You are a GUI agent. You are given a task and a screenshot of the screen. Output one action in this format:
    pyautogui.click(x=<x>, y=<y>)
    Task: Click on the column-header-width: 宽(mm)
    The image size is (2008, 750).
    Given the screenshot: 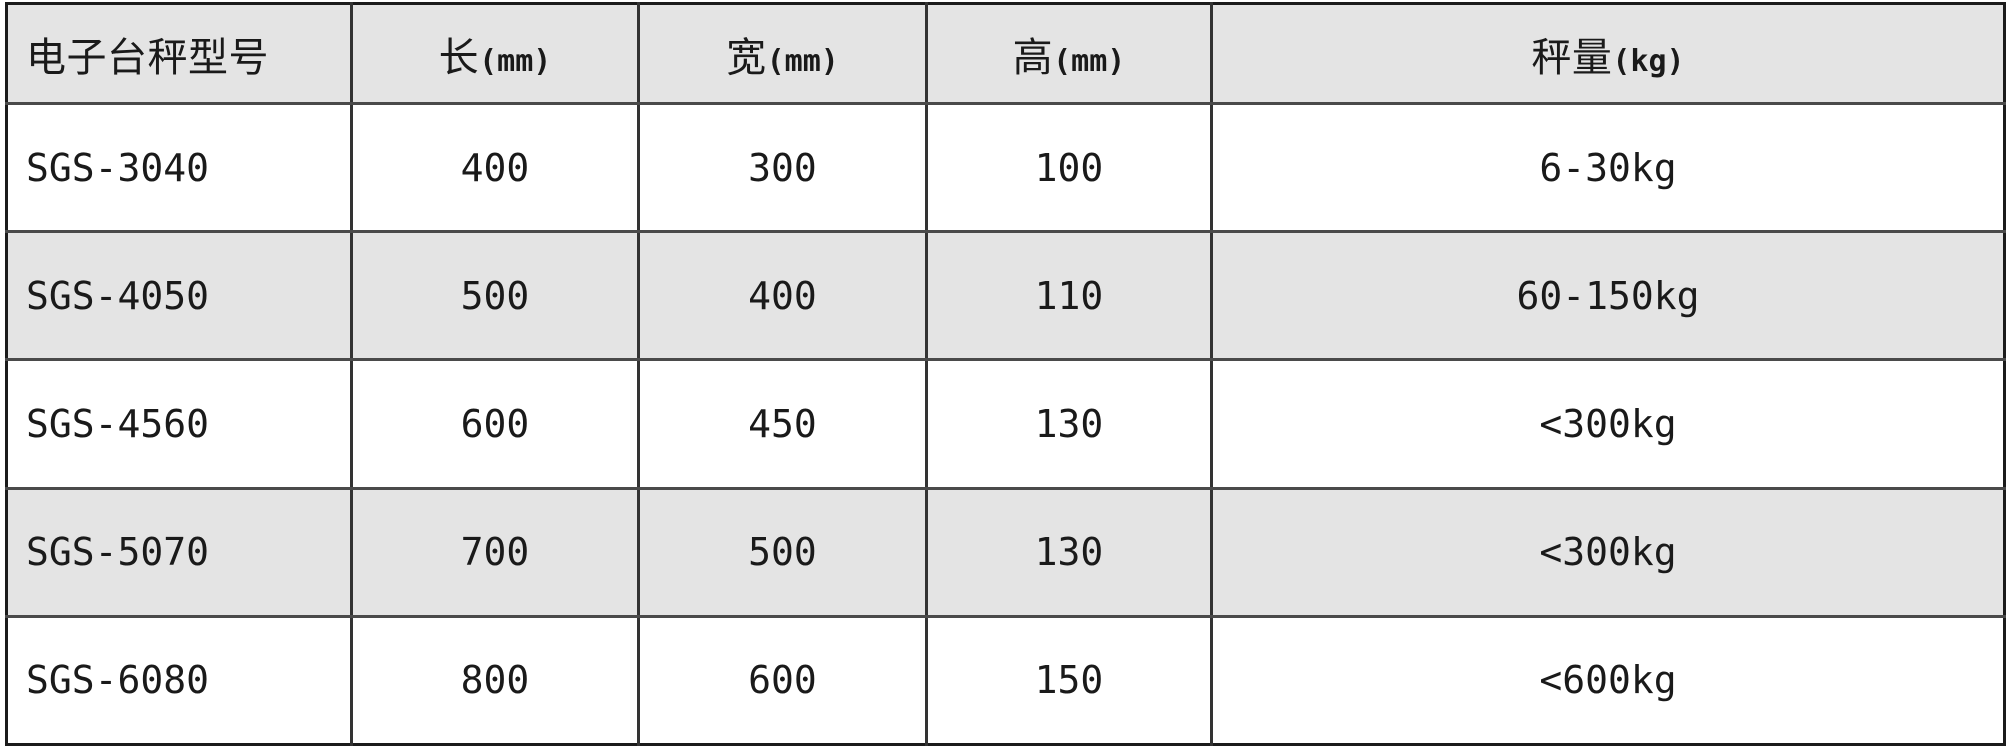 What is the action you would take?
    pyautogui.click(x=783, y=54)
    